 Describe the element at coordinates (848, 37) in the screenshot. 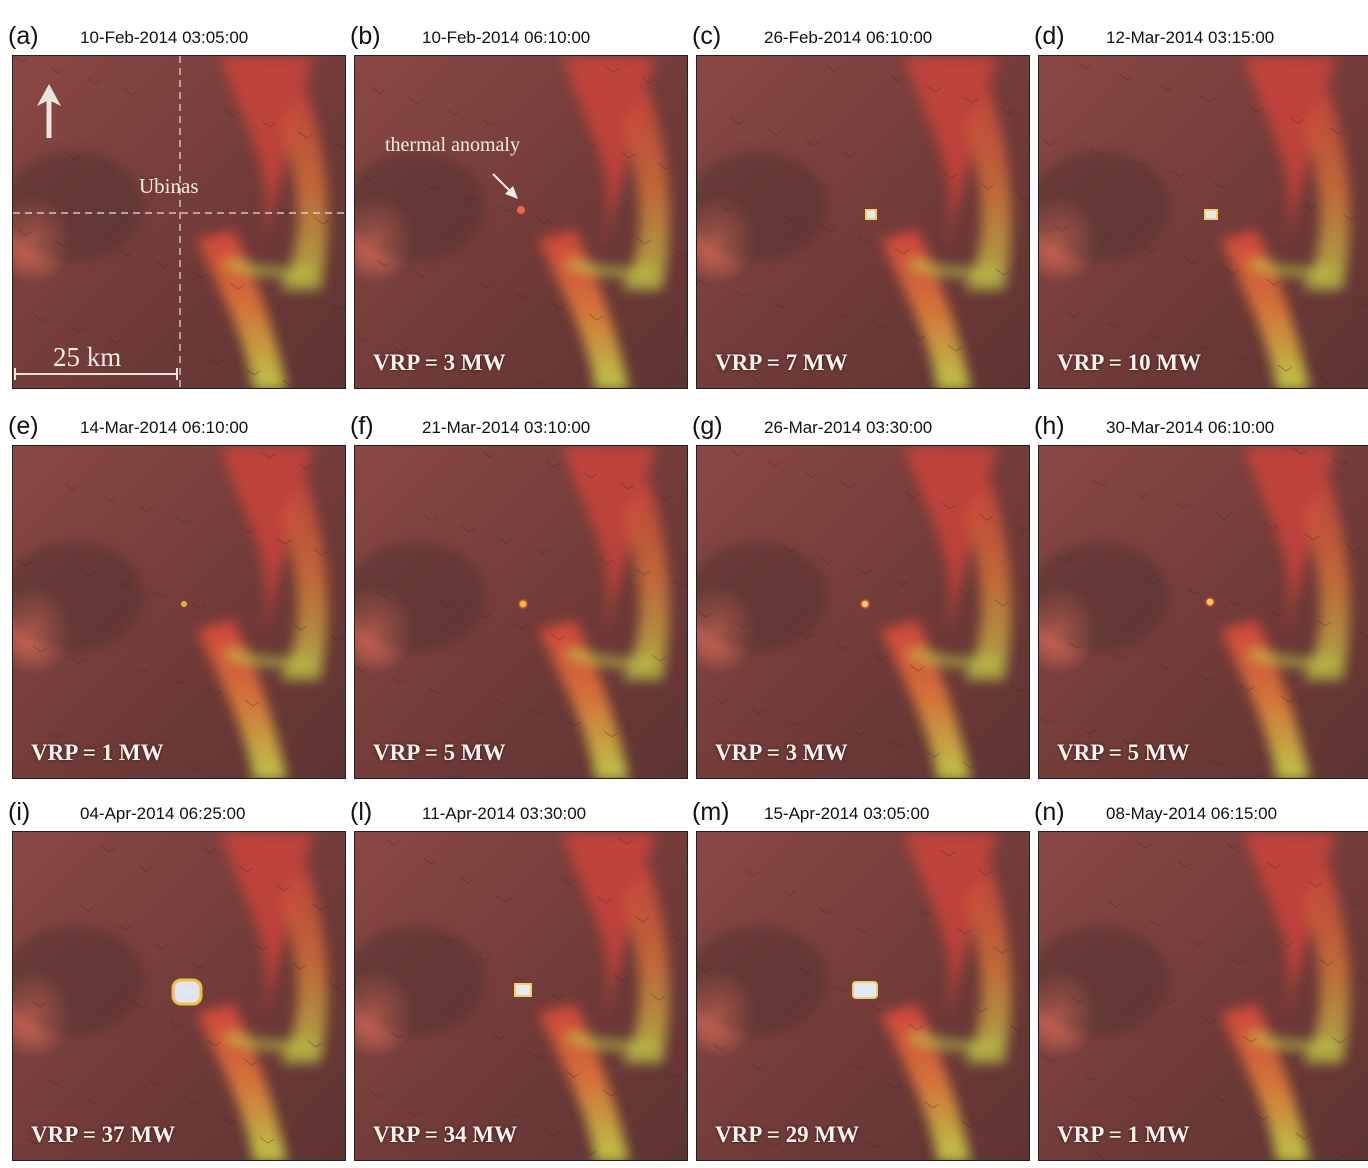

I see `panel-timestamp: 26-Feb-2014 06:10:00` at that location.